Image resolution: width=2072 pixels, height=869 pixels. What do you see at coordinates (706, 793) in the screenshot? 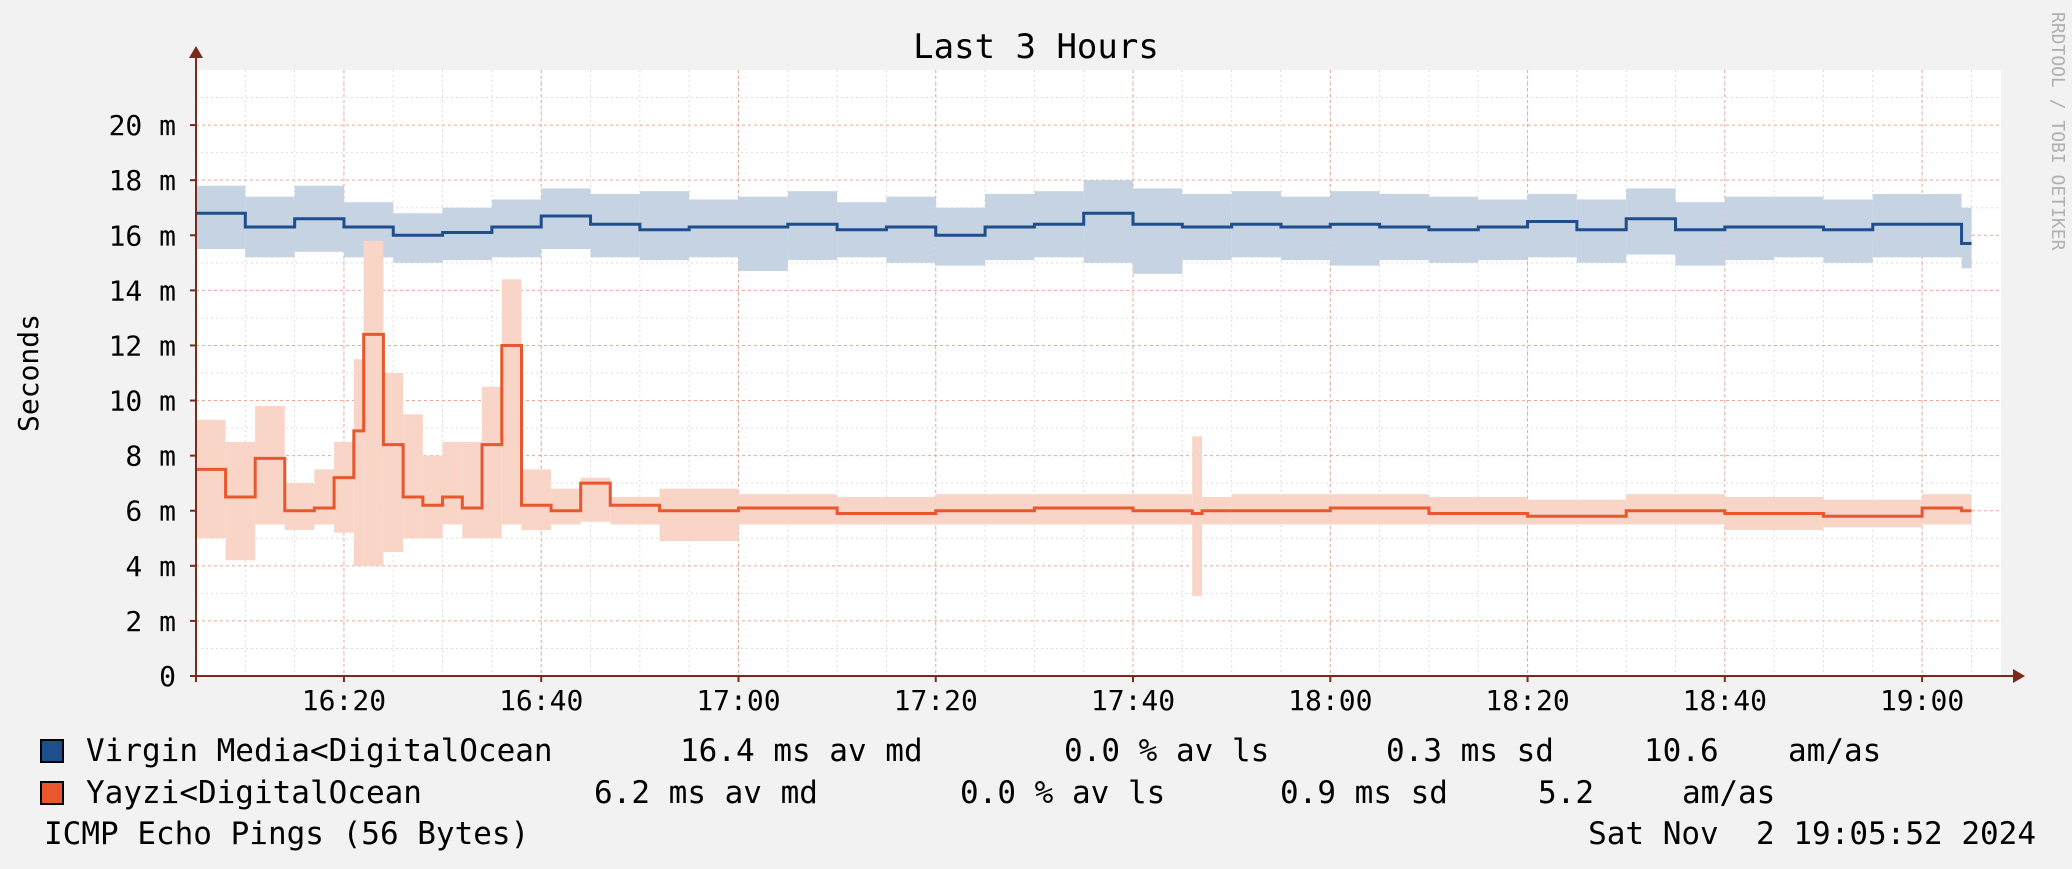
I see `legend-avg-median: 6.2 ms av md` at bounding box center [706, 793].